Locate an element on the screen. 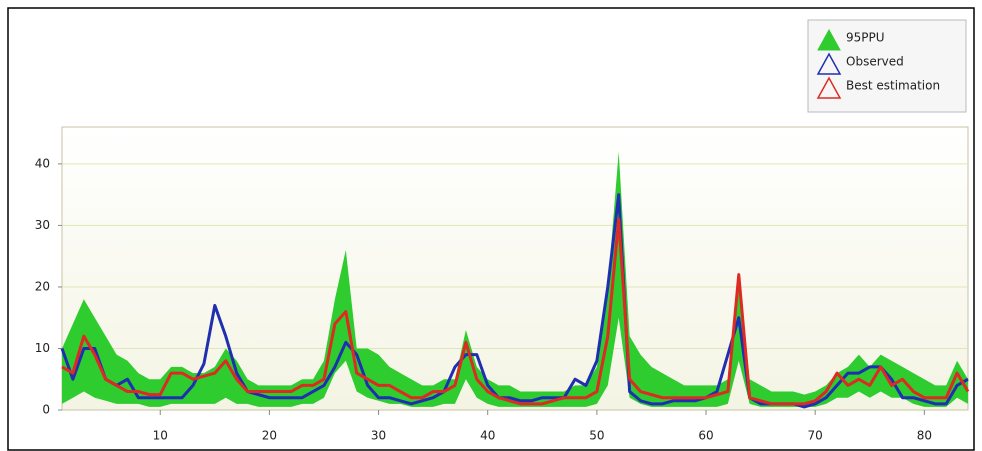 This screenshot has width=982, height=451. legend is located at coordinates (887, 66).